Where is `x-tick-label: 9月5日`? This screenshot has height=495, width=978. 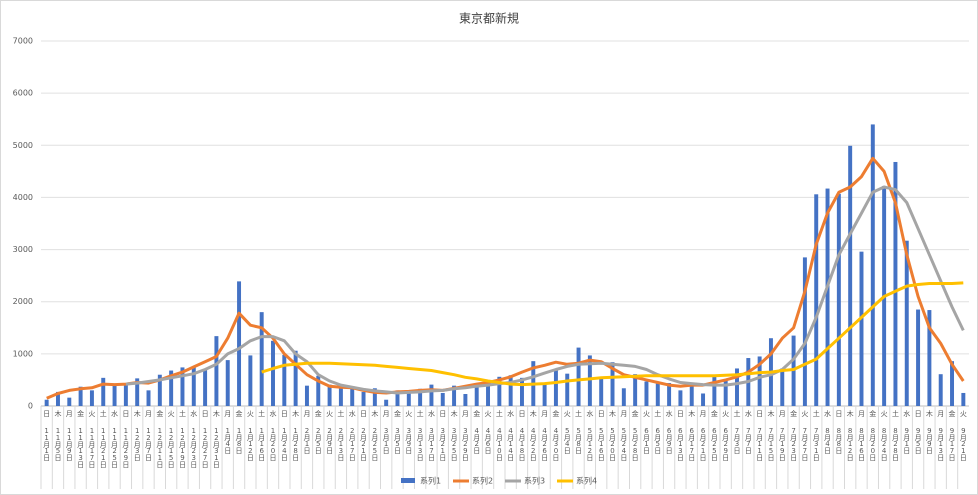 x-tick-label: 9月5日 is located at coordinates (918, 440).